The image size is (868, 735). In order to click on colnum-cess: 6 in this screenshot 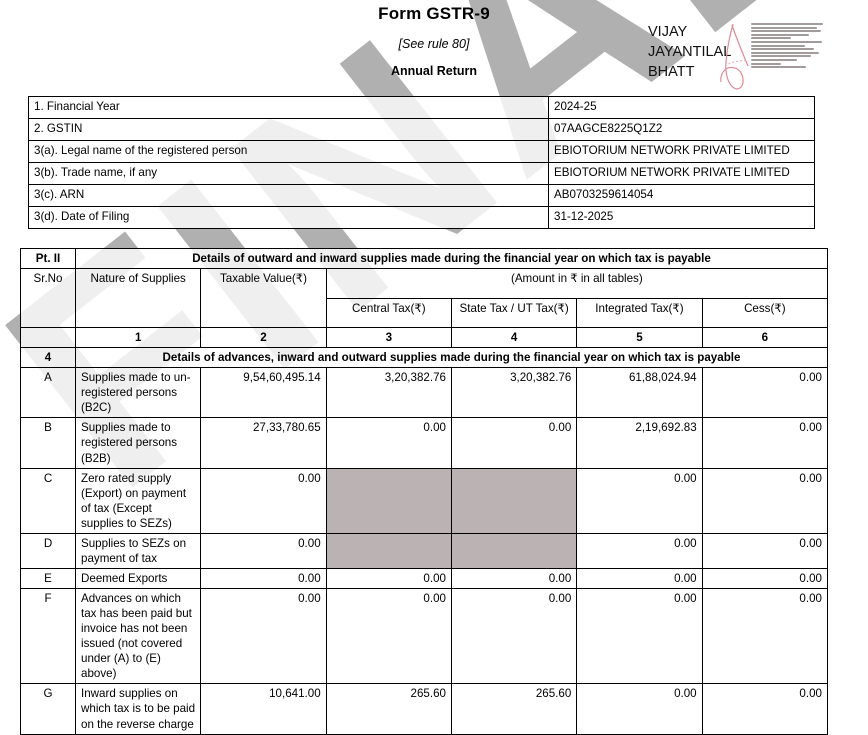, I will do `click(765, 338)`.